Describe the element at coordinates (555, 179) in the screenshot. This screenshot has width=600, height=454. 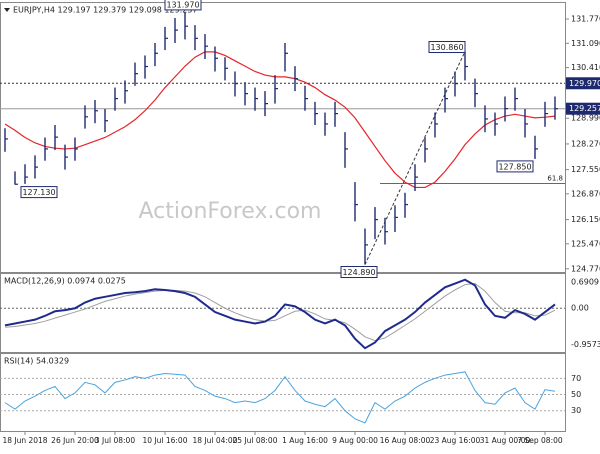
I see `fib-label: 61.8` at that location.